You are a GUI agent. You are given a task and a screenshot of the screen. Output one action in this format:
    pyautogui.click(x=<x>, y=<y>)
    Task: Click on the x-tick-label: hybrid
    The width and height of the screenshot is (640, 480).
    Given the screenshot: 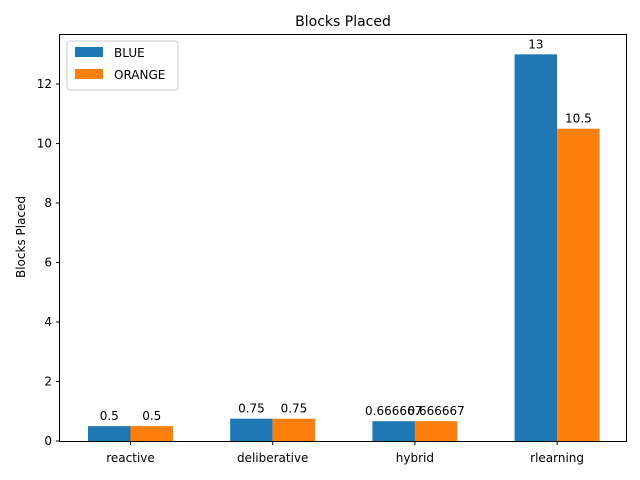 What is the action you would take?
    pyautogui.click(x=415, y=458)
    